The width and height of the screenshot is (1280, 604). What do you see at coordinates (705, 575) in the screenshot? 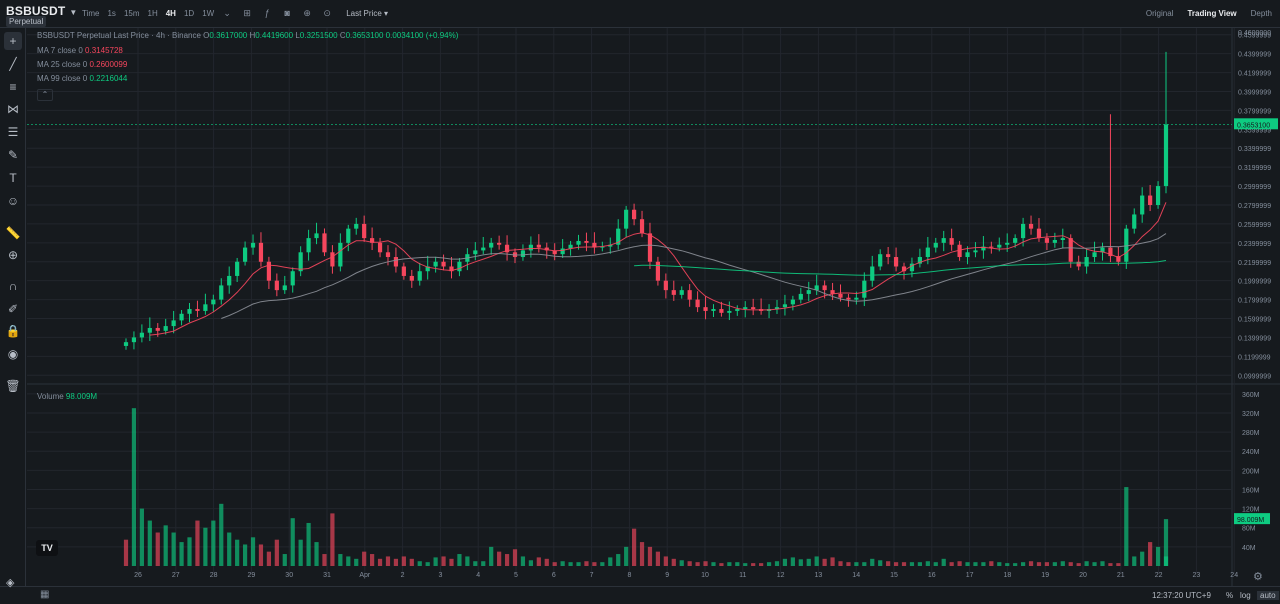
I see `date-tick-label: 10` at bounding box center [705, 575].